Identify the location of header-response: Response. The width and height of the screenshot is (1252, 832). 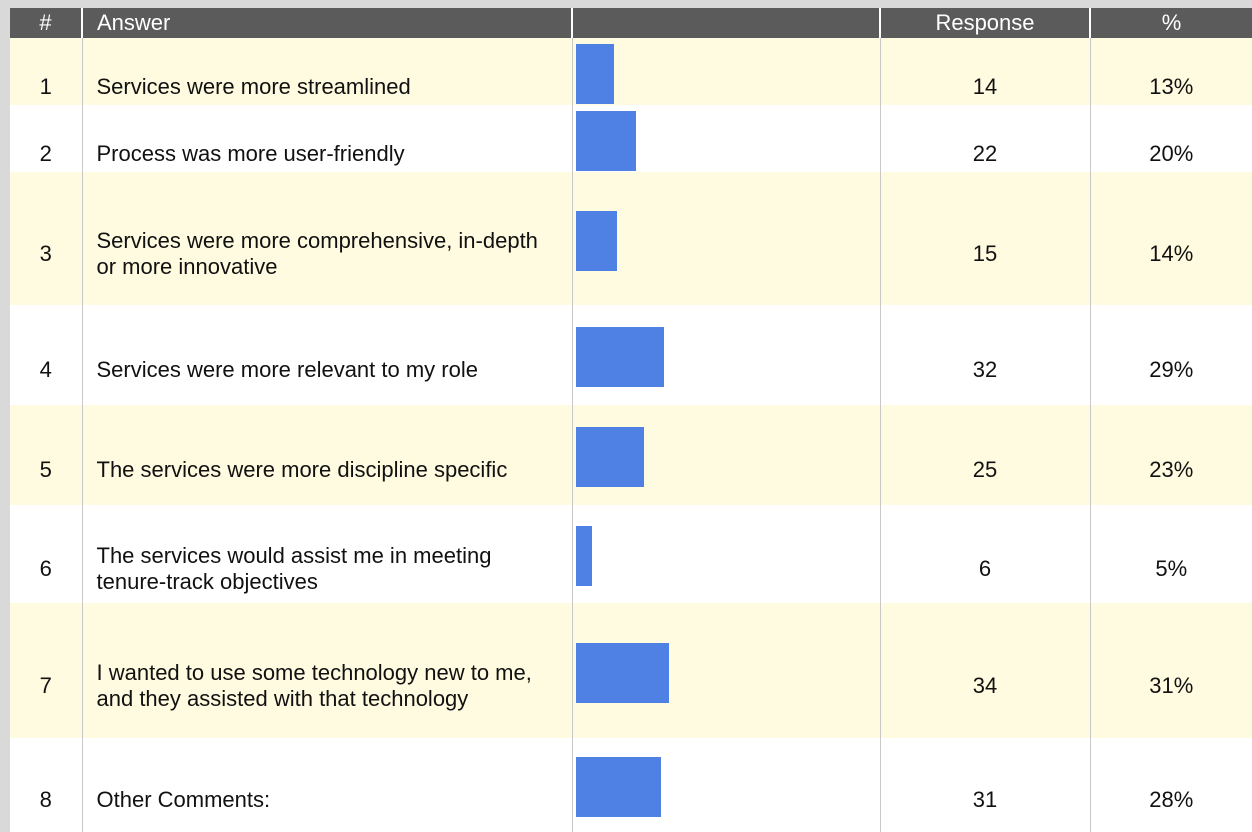
(984, 23).